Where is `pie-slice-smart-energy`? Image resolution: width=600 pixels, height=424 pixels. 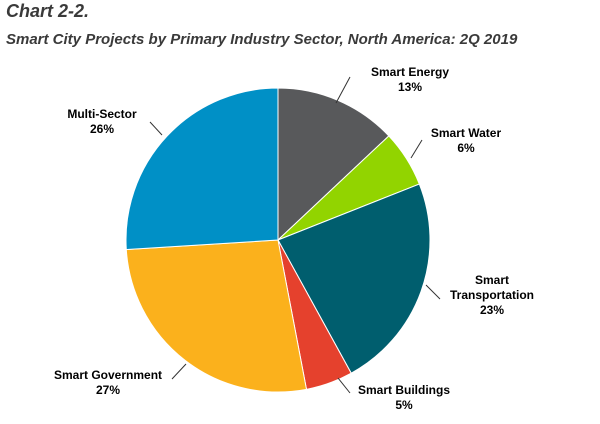
pie-slice-smart-energy is located at coordinates (333, 164).